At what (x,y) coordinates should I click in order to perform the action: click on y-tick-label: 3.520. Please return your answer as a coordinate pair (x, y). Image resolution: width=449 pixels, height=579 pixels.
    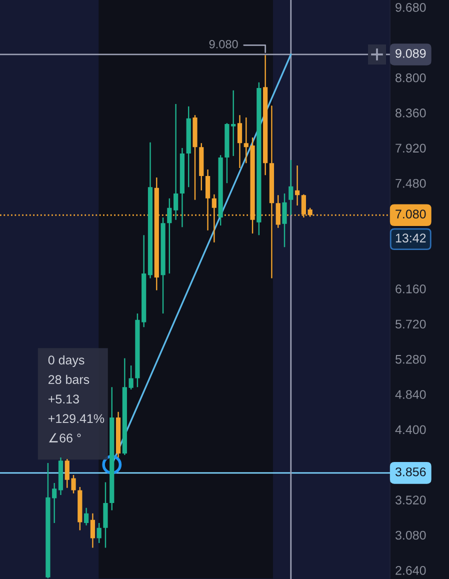
    Looking at the image, I should click on (410, 500).